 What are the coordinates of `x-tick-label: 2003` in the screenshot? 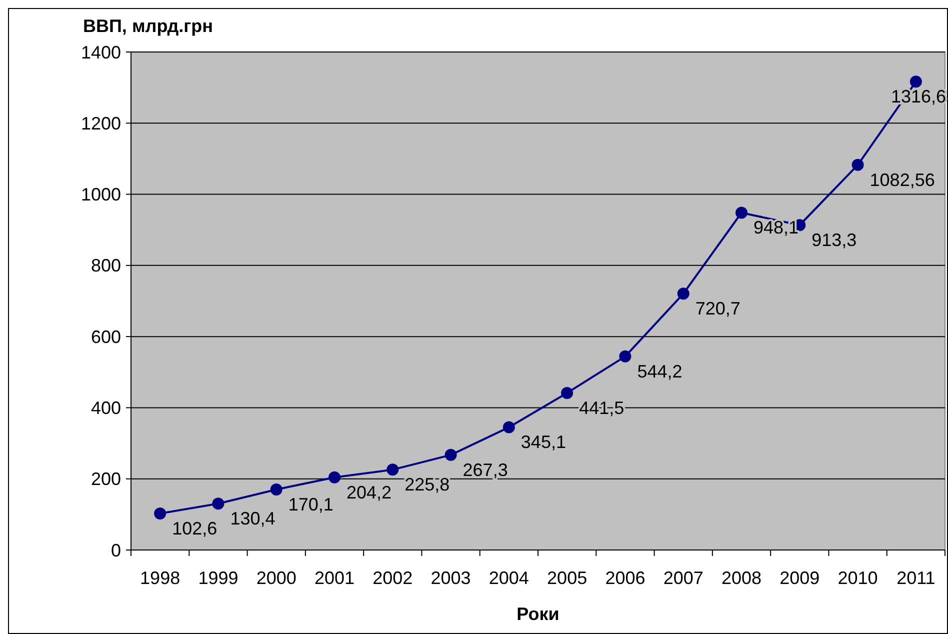 It's located at (450, 578).